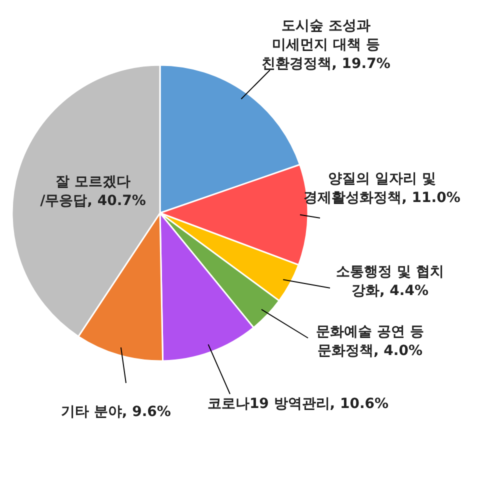 This screenshot has height=480, width=480. Describe the element at coordinates (298, 404) in the screenshot. I see `slice-label: 코로나19 방역관리, 10.6%` at that location.